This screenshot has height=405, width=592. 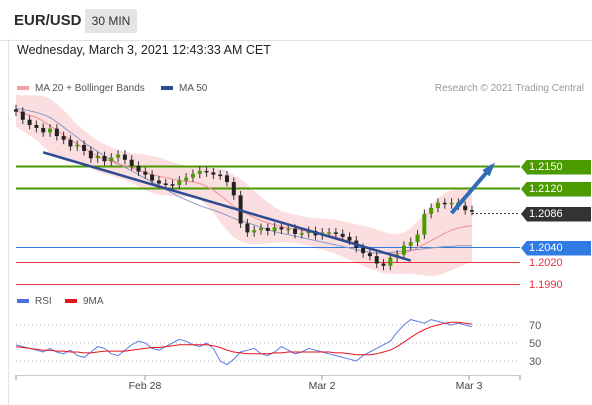 I want to click on rsi-level-label: 50, so click(x=535, y=344).